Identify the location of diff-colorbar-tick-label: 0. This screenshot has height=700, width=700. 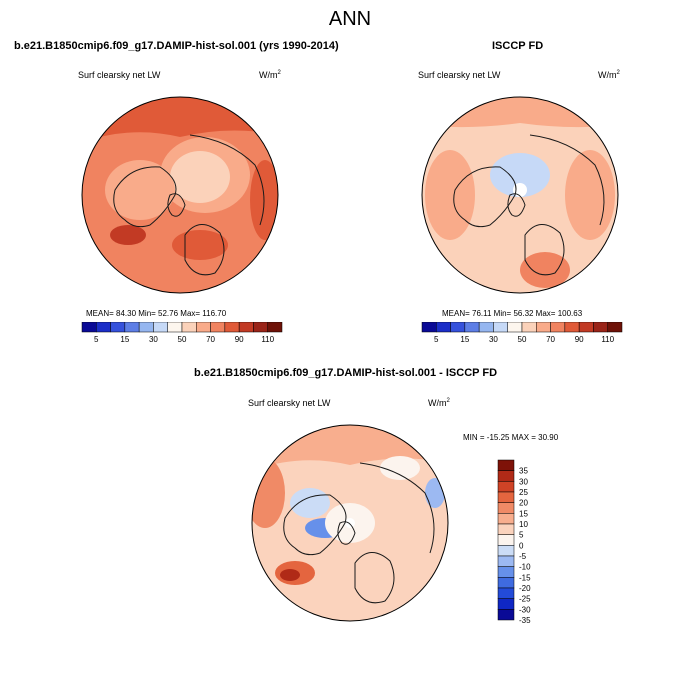
(521, 545).